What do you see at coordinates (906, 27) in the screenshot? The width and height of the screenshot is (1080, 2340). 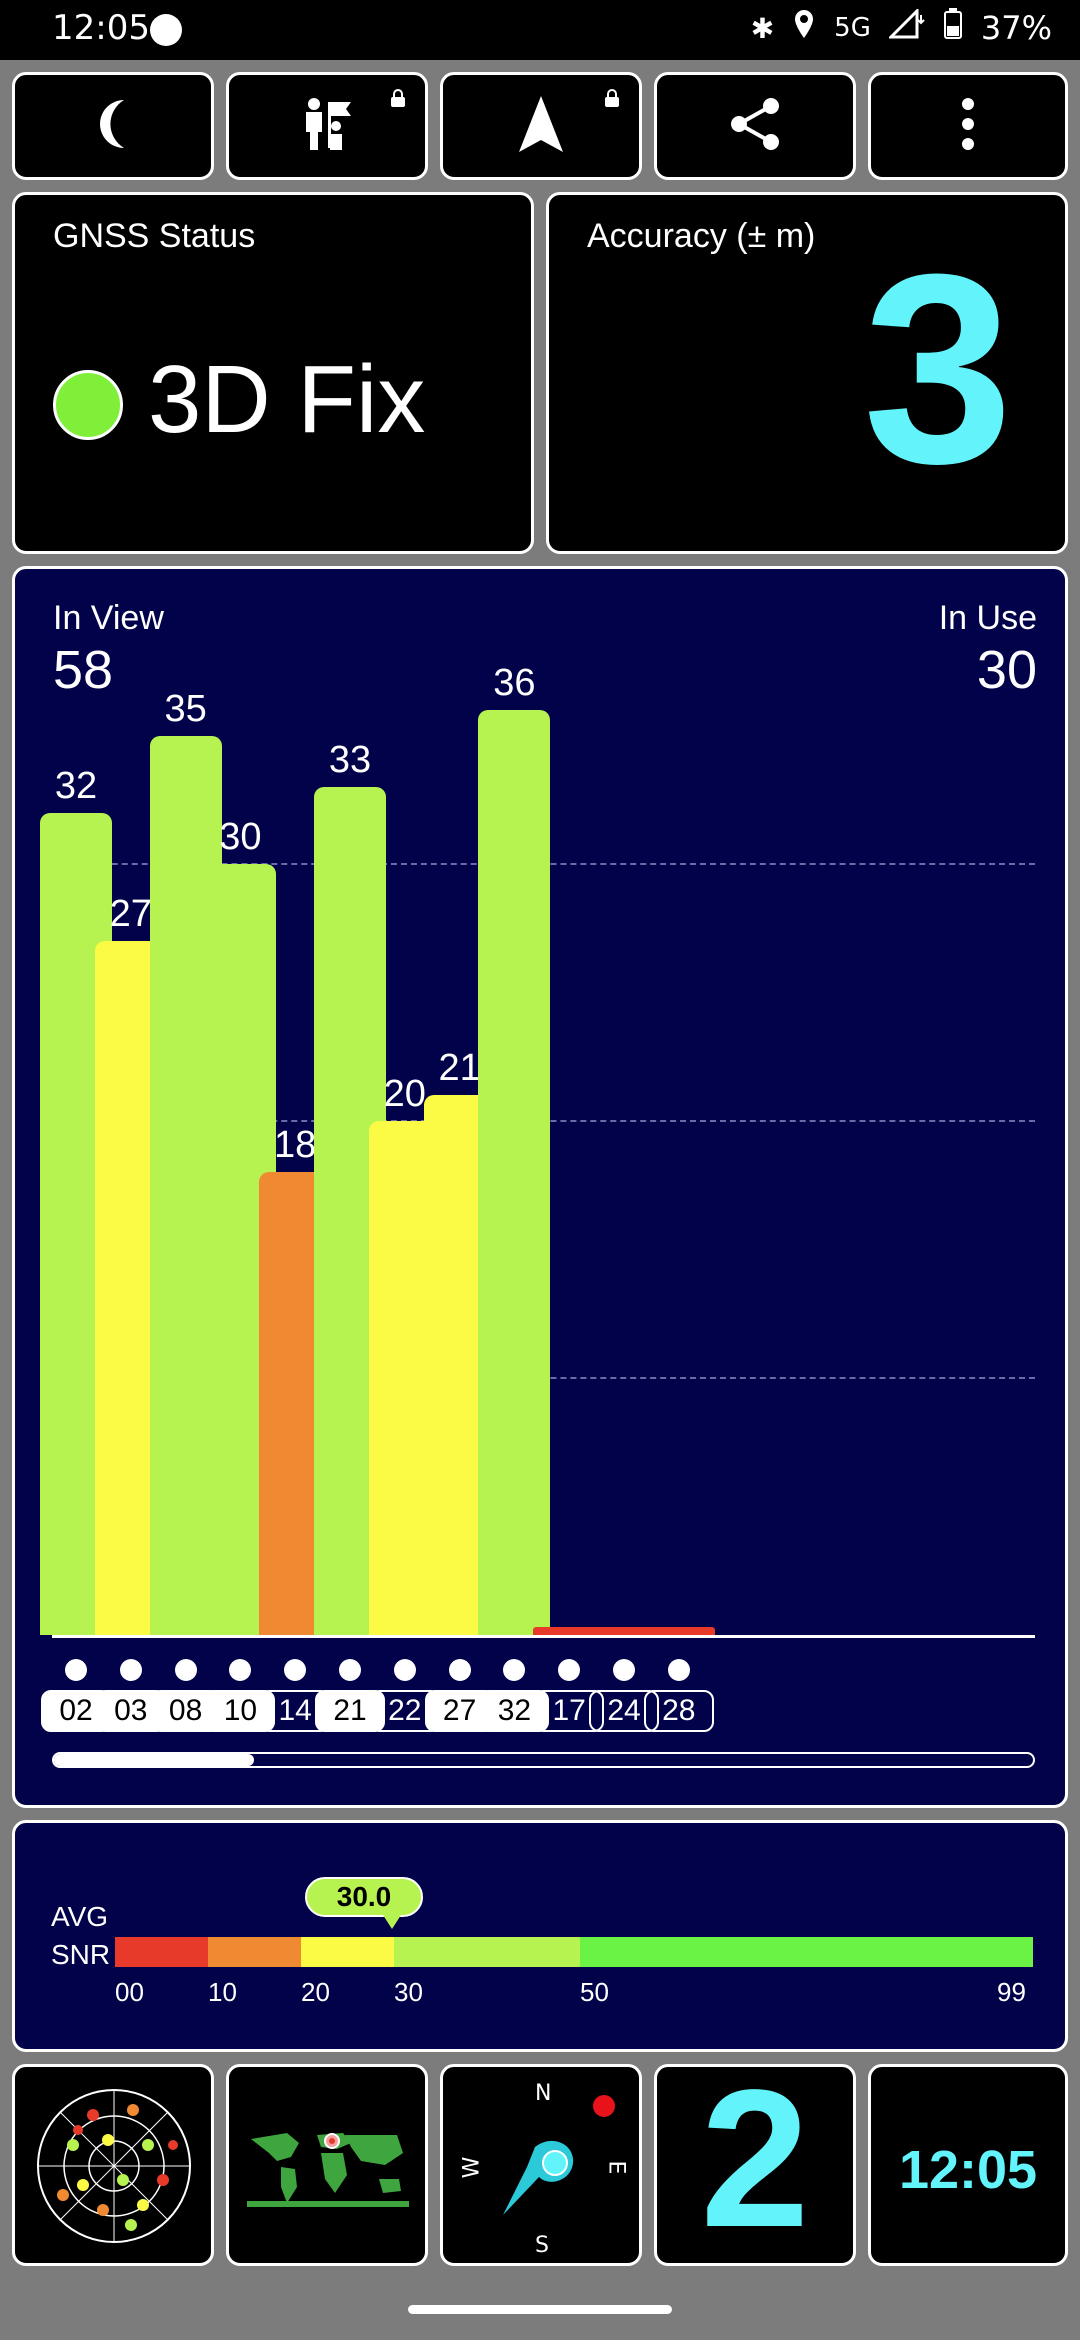 I see `signal-icon` at bounding box center [906, 27].